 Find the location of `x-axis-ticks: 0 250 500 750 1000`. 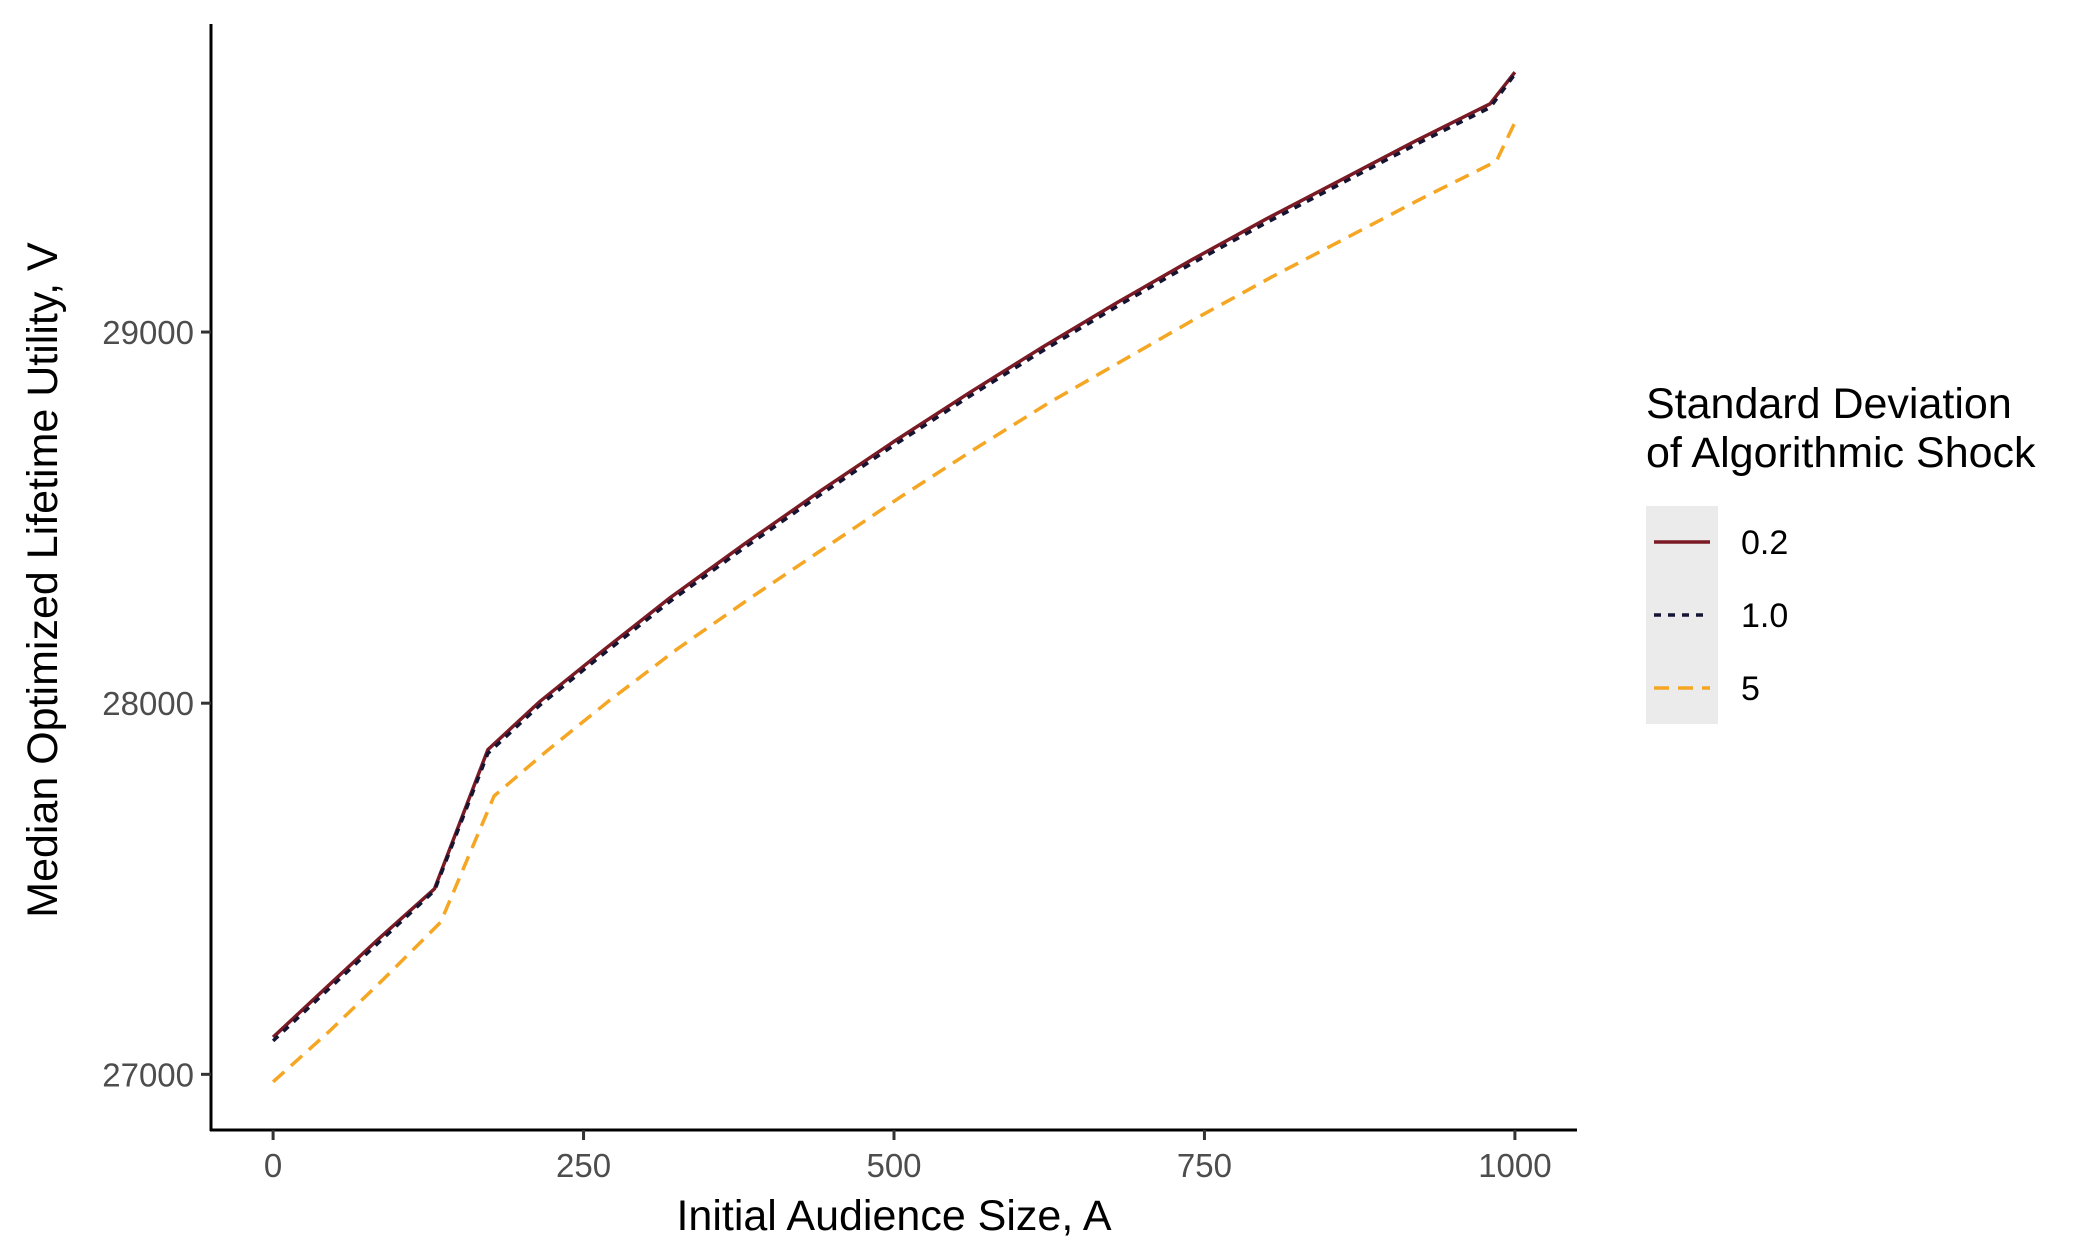

x-axis-ticks: 0 250 500 750 1000 is located at coordinates (908, 1157).